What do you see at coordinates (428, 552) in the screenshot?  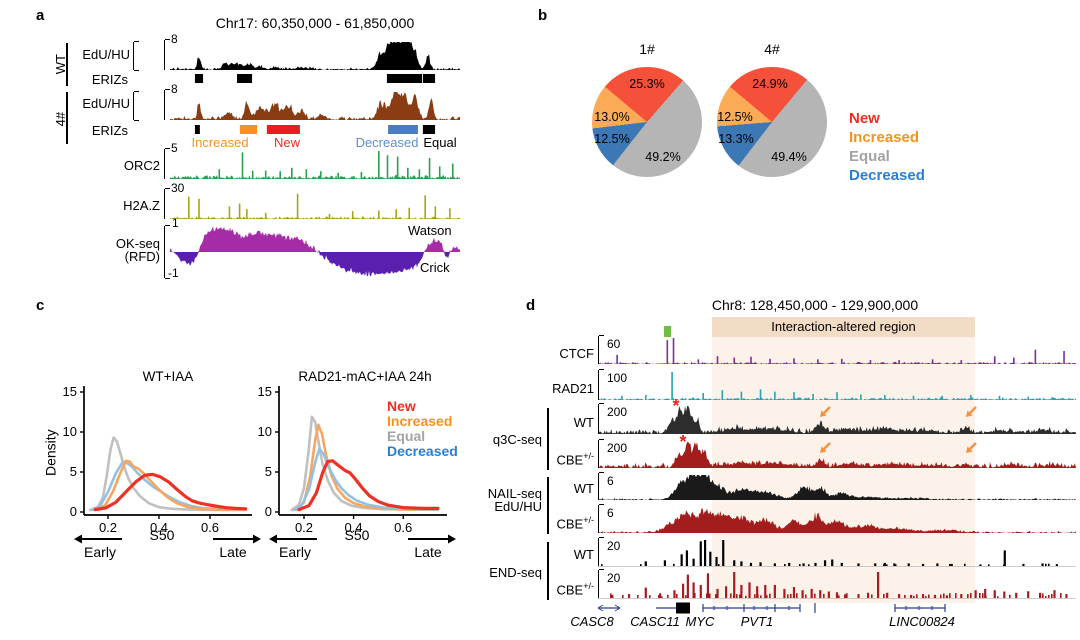 I see `axis-word-late-2: Late` at bounding box center [428, 552].